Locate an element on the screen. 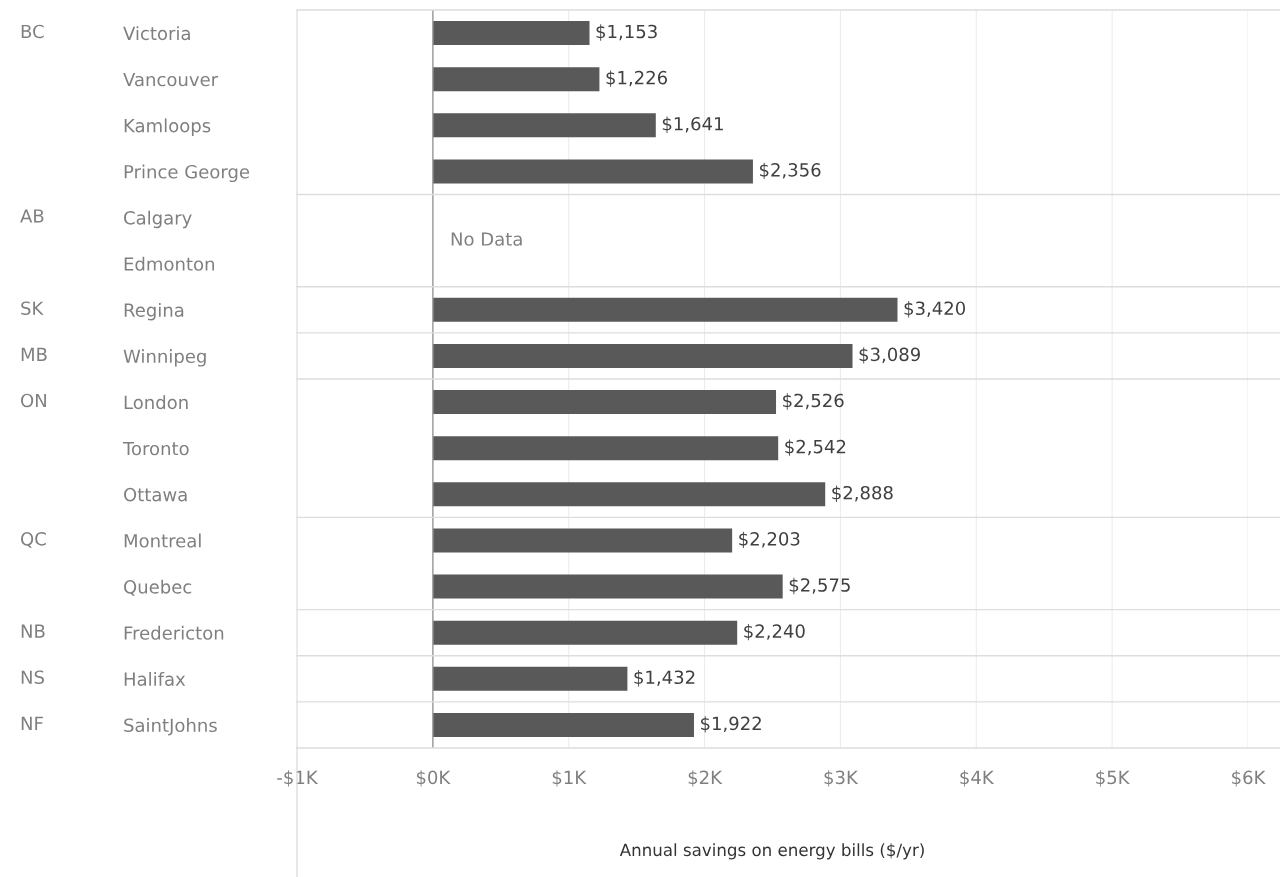 The width and height of the screenshot is (1280, 877). text: QC is located at coordinates (33, 540).